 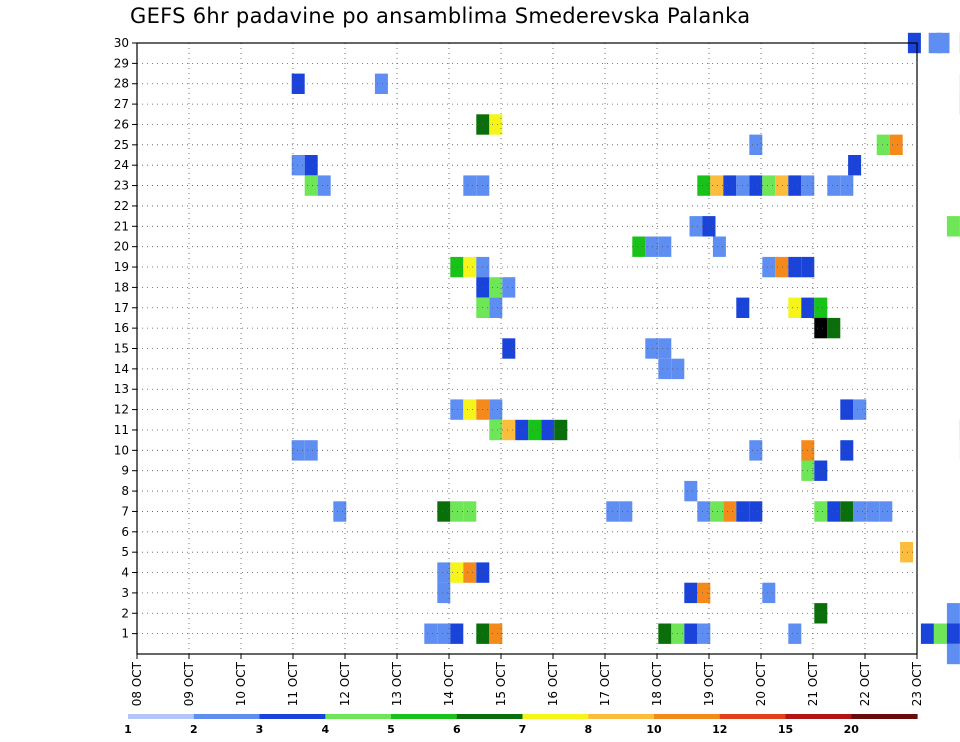 What do you see at coordinates (293, 683) in the screenshot?
I see `x-tick-label: 11 OCT` at bounding box center [293, 683].